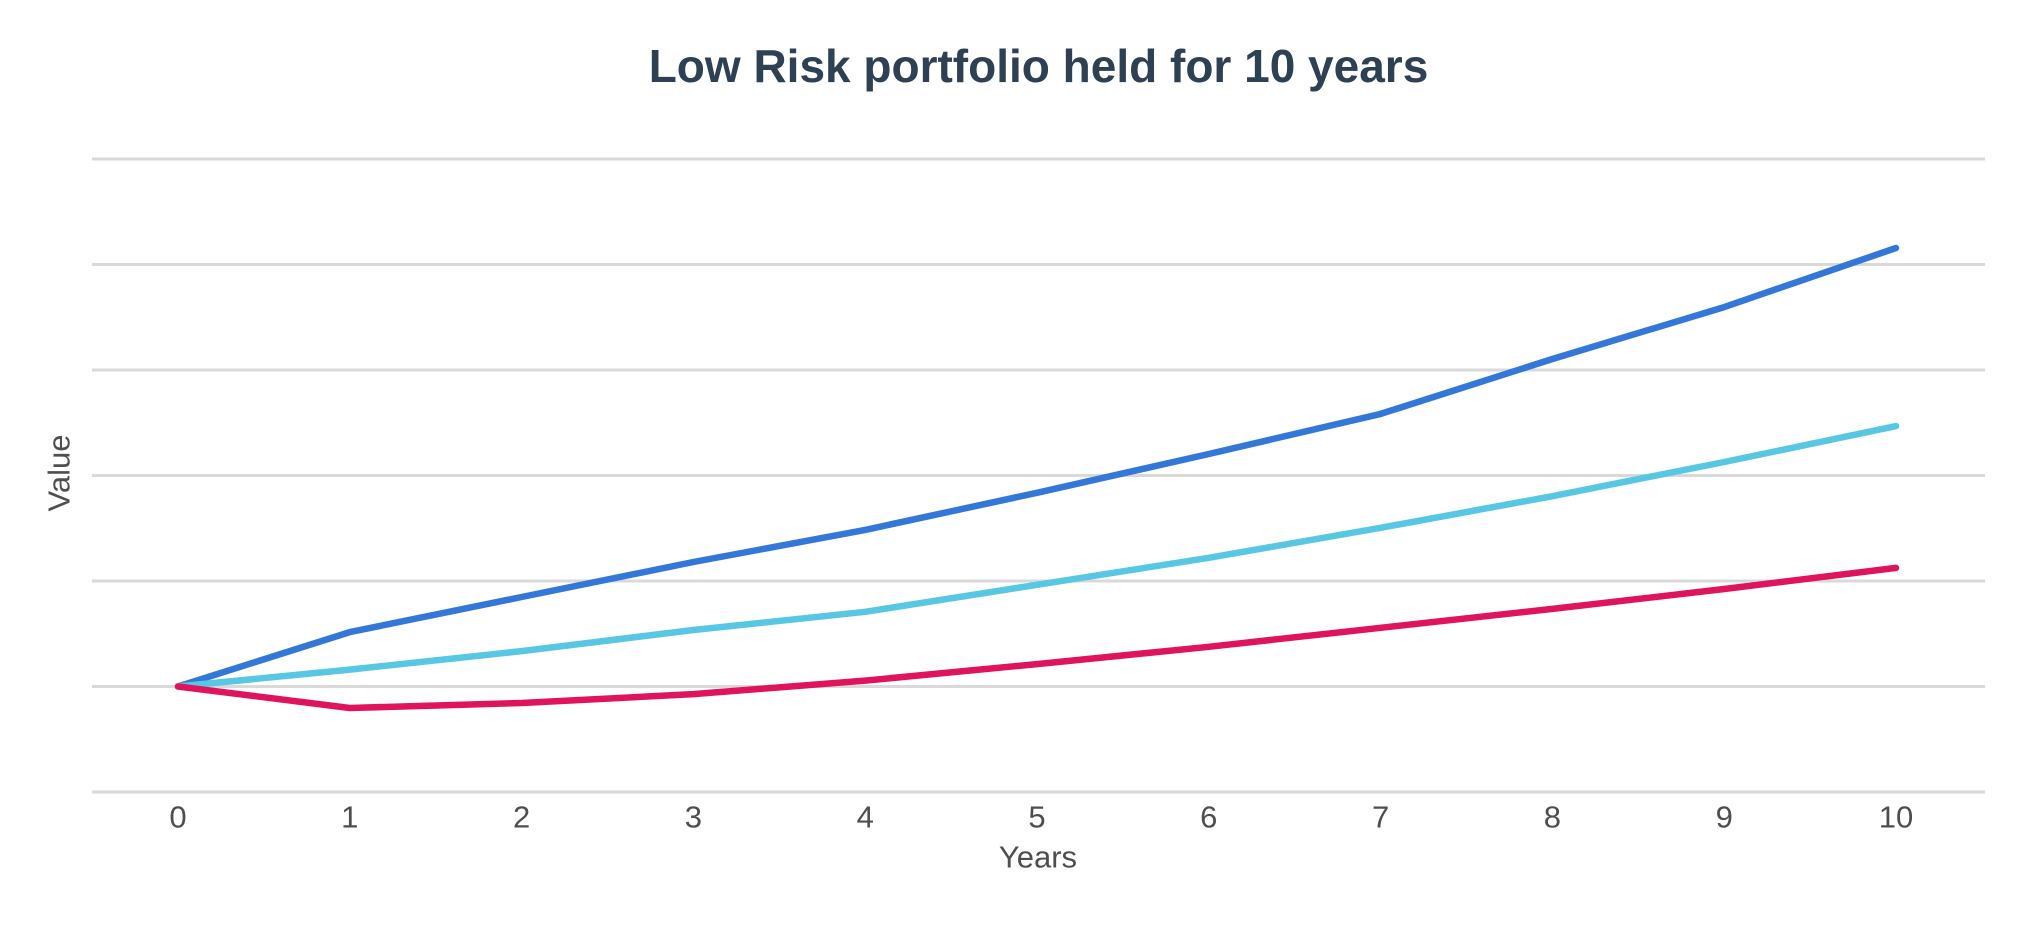 This screenshot has height=948, width=2040. I want to click on y-axis-title: Value, so click(59, 473).